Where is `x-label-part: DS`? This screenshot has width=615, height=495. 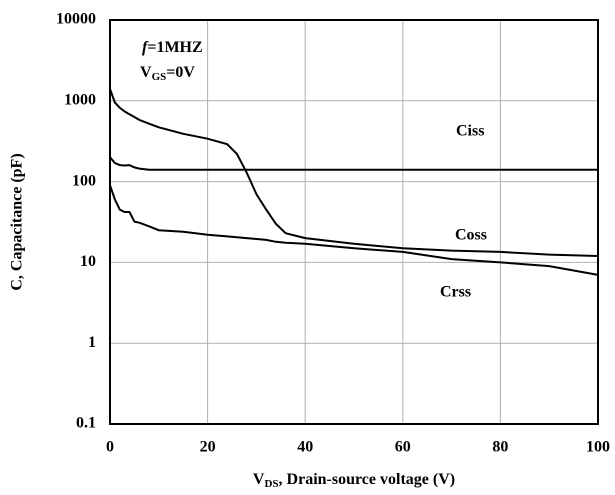
x-label-part: DS is located at coordinates (271, 484).